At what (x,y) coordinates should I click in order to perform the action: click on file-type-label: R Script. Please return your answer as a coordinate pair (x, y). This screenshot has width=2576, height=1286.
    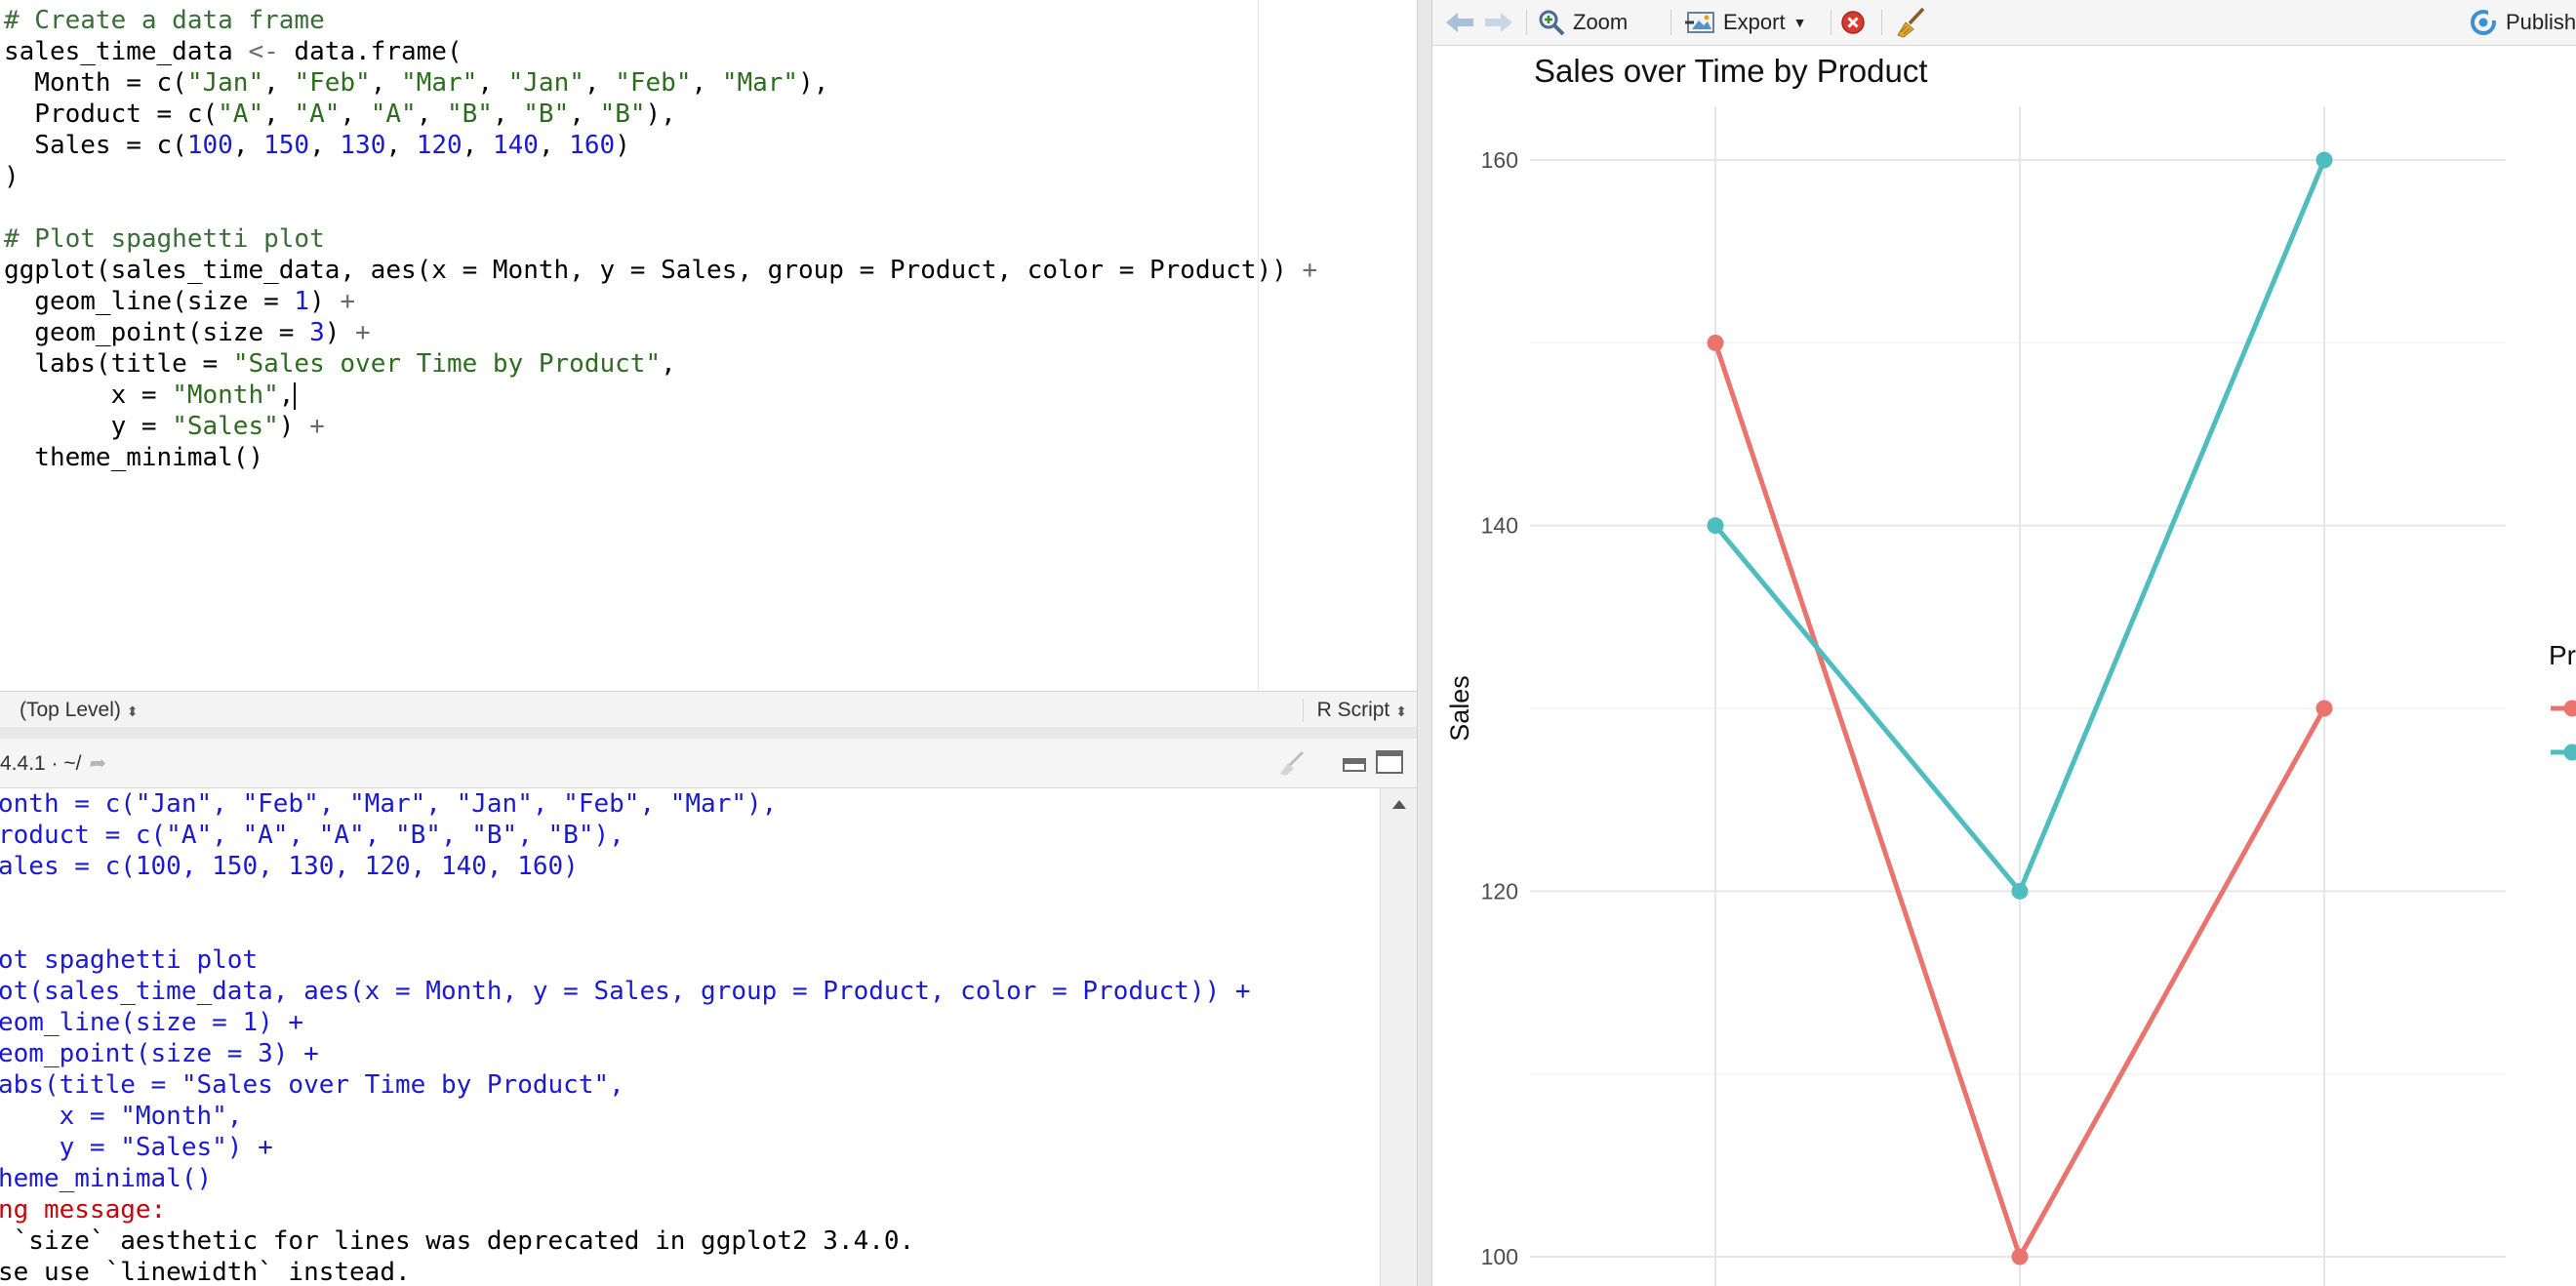
    Looking at the image, I should click on (1353, 710).